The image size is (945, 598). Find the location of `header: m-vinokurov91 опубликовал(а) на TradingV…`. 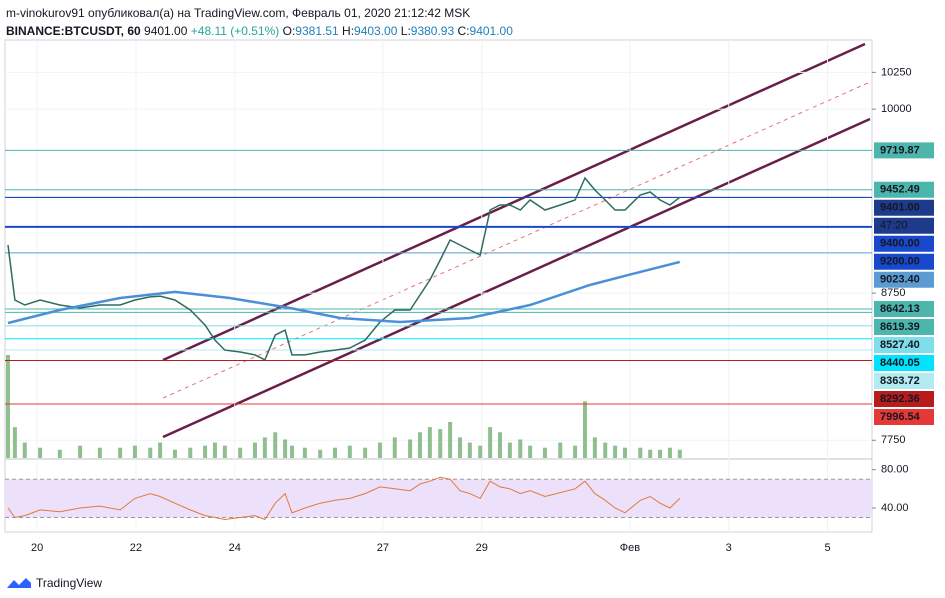

header: m-vinokurov91 опубликовал(а) на TradingV… is located at coordinates (259, 22).